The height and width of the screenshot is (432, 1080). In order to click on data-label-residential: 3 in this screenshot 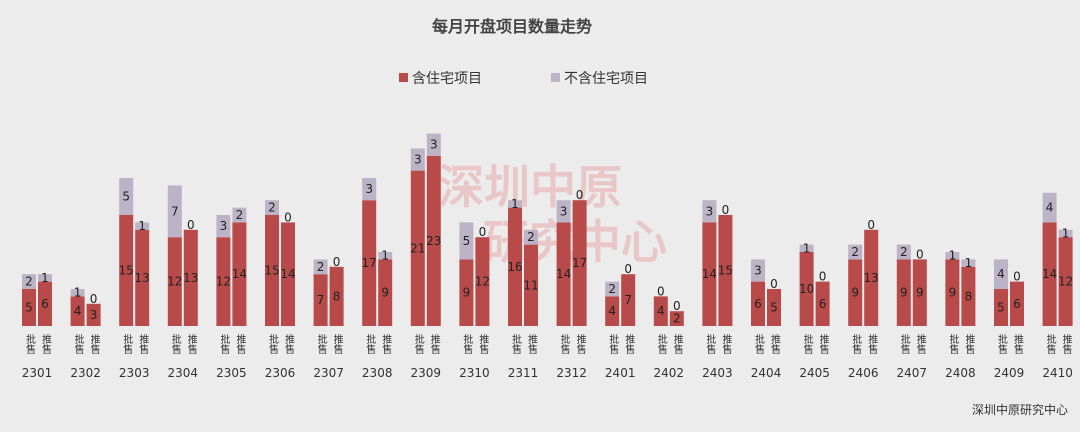, I will do `click(94, 315)`.